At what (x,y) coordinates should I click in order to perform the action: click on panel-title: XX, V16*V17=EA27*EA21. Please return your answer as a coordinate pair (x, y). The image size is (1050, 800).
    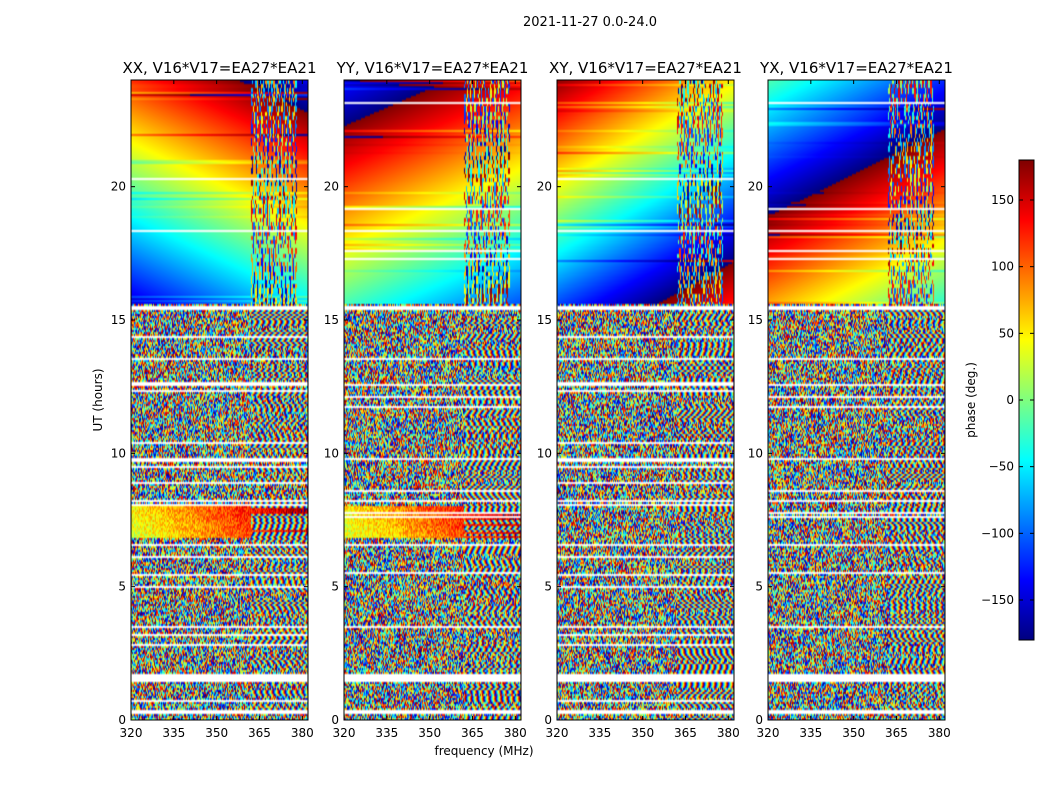
    Looking at the image, I should click on (219, 68).